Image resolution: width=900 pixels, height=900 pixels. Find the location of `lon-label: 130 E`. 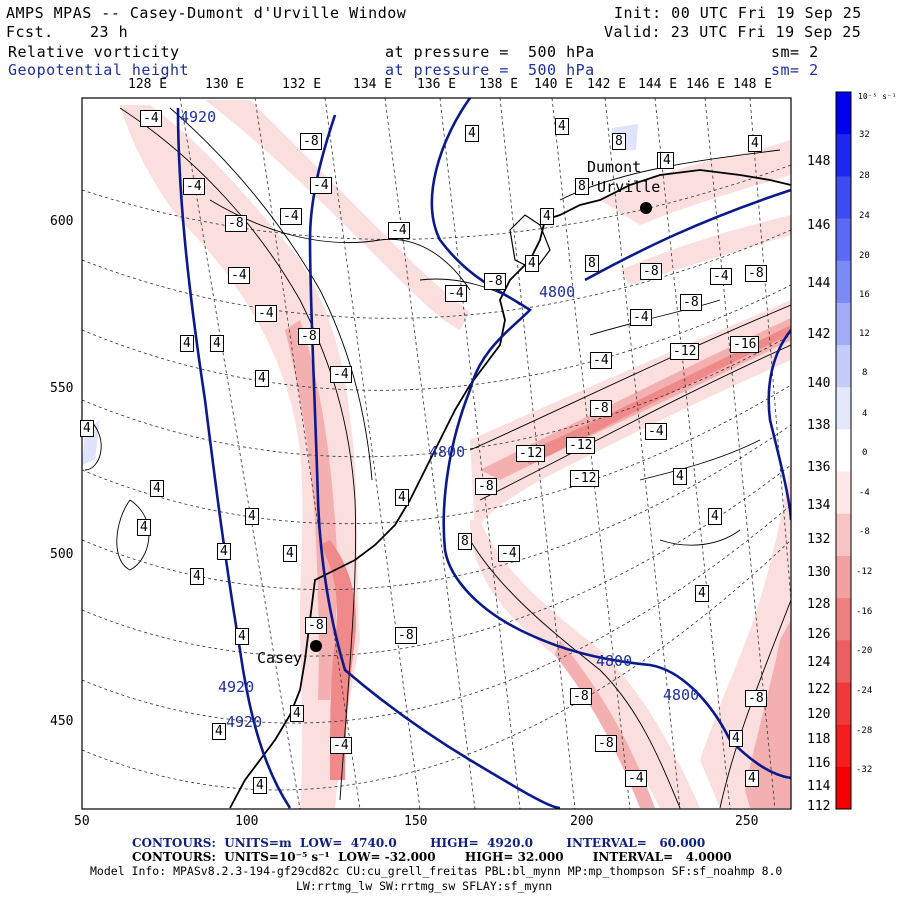

lon-label: 130 E is located at coordinates (225, 84).